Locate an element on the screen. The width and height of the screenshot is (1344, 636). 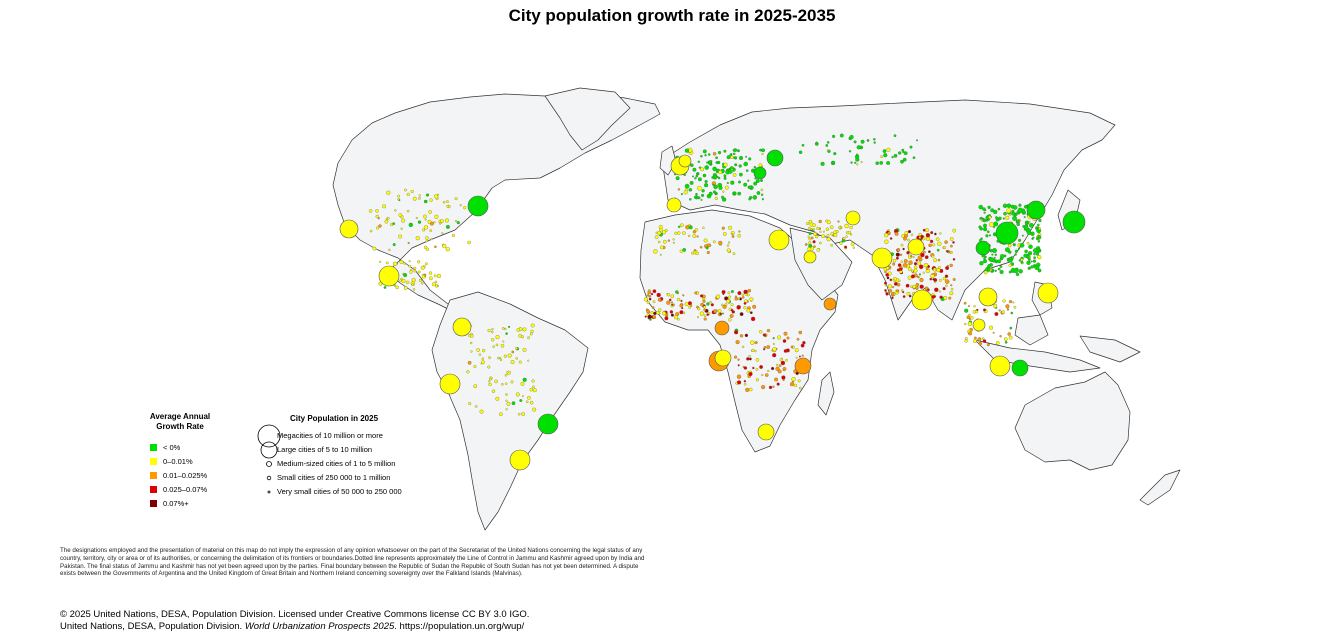
population-legend-label: Medium-sized cities of 1 to 5 million is located at coordinates (336, 463).